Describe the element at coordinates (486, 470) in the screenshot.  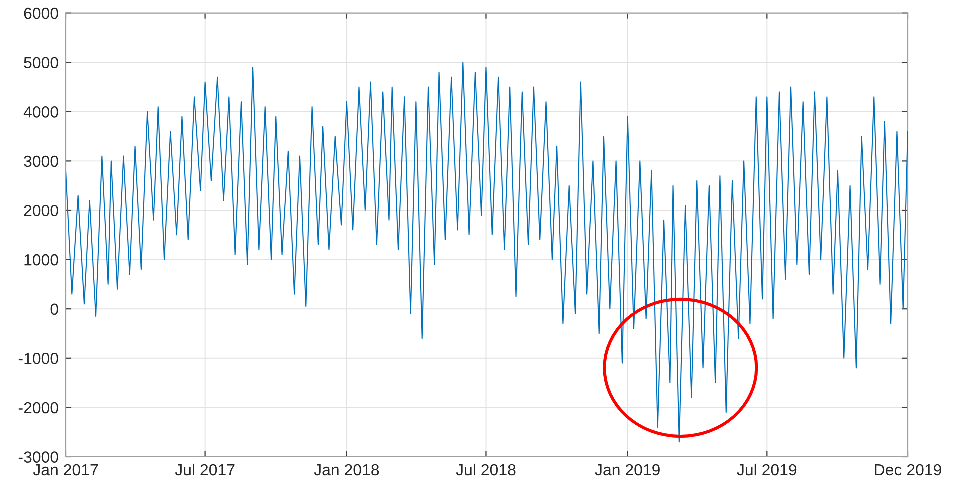
I see `x-tick-label: Jul 2018` at that location.